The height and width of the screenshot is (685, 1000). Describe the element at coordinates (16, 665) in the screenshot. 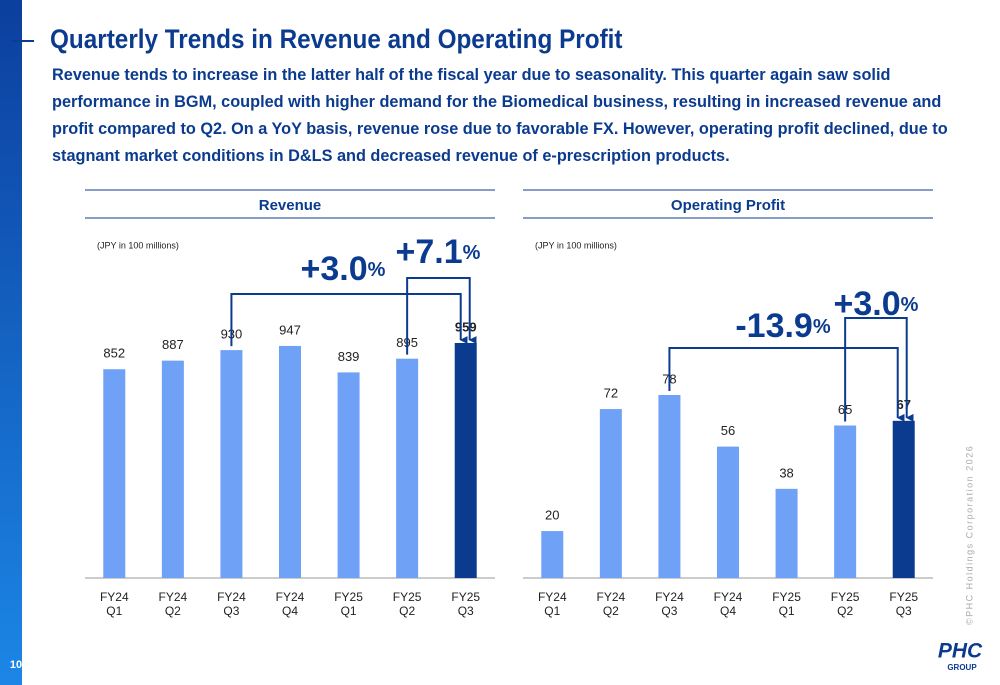

I see `page-number: 10` at that location.